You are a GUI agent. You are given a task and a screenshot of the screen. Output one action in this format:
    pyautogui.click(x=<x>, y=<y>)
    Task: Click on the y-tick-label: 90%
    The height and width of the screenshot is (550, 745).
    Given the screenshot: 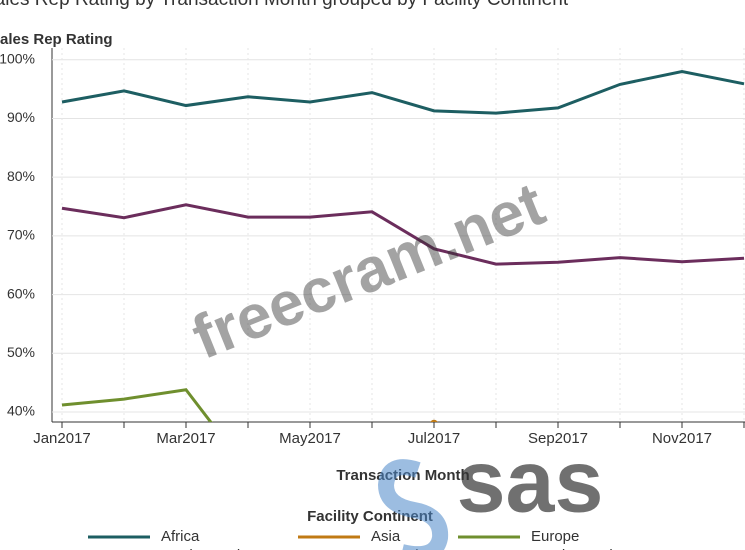 What is the action you would take?
    pyautogui.click(x=21, y=117)
    